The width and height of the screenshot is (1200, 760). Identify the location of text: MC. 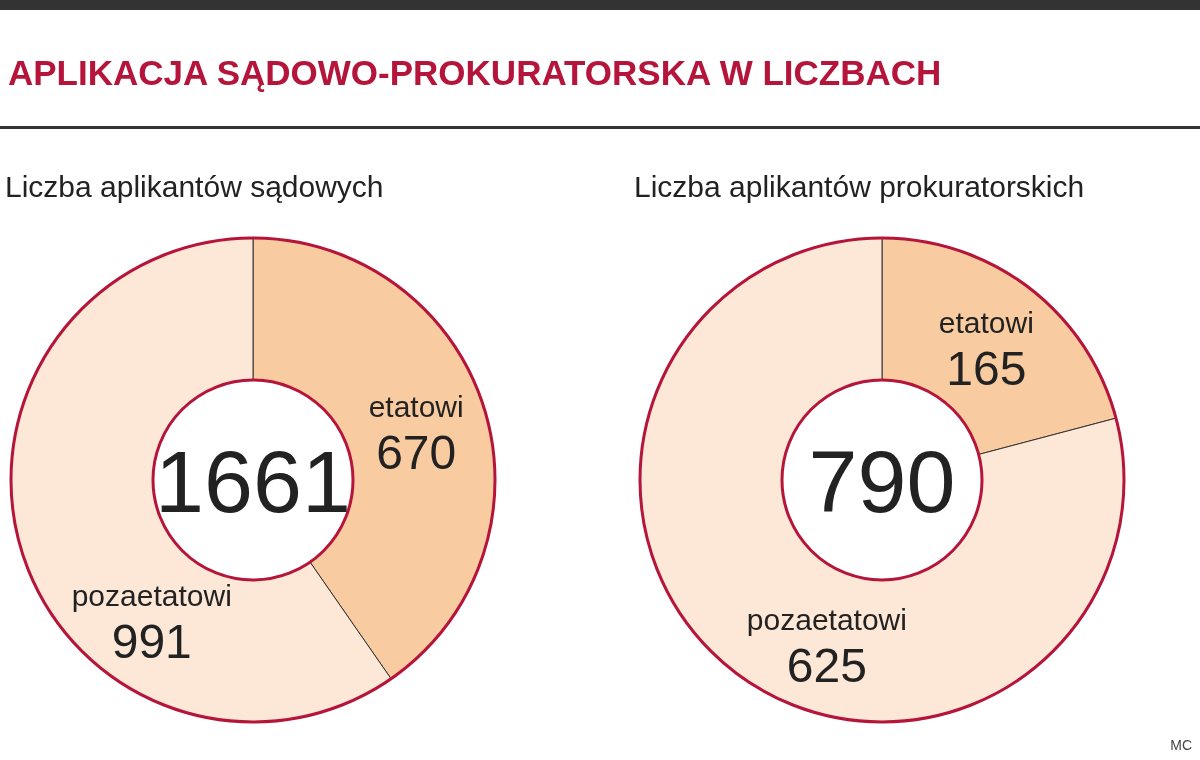
(1181, 745).